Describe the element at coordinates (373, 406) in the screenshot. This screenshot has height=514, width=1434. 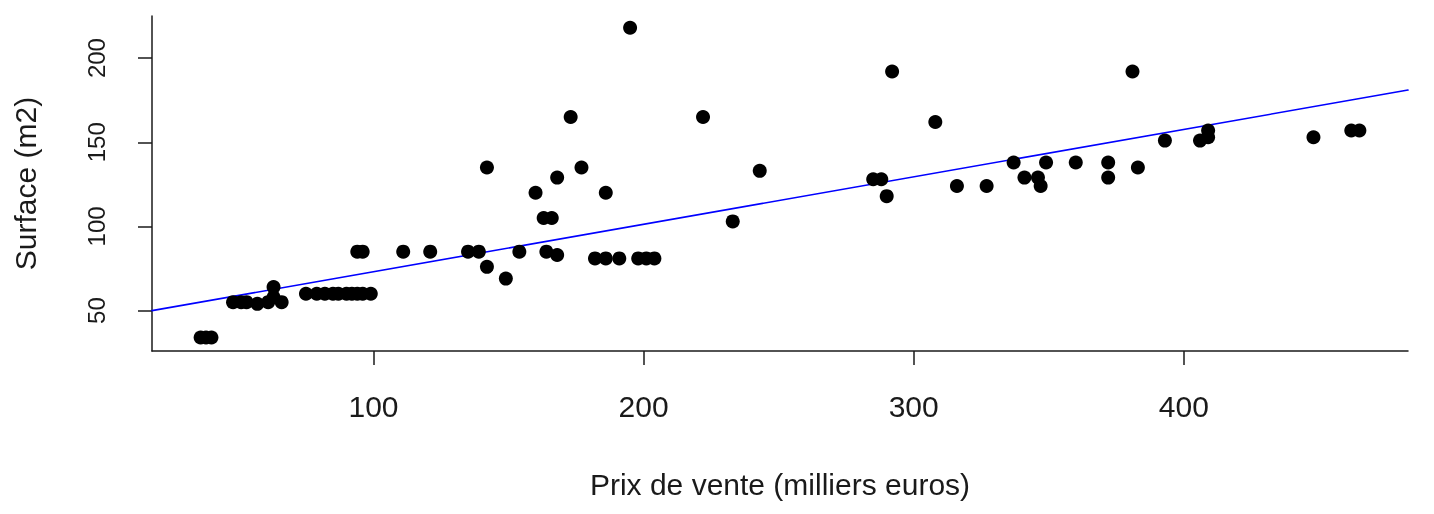
I see `x-tick-label: 100` at that location.